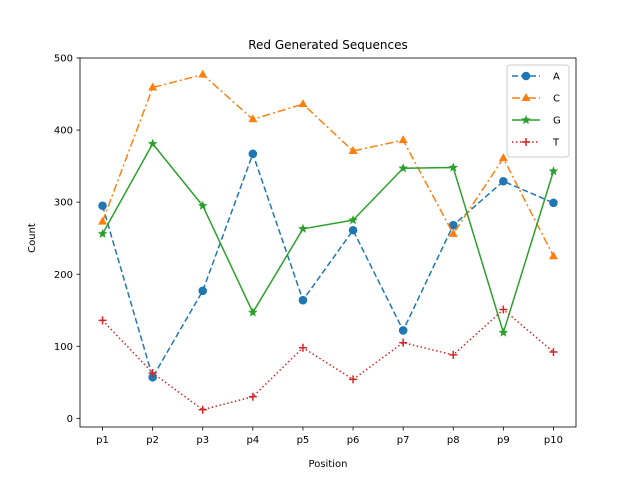 The height and width of the screenshot is (480, 640). What do you see at coordinates (556, 99) in the screenshot?
I see `legend-label-c: C` at bounding box center [556, 99].